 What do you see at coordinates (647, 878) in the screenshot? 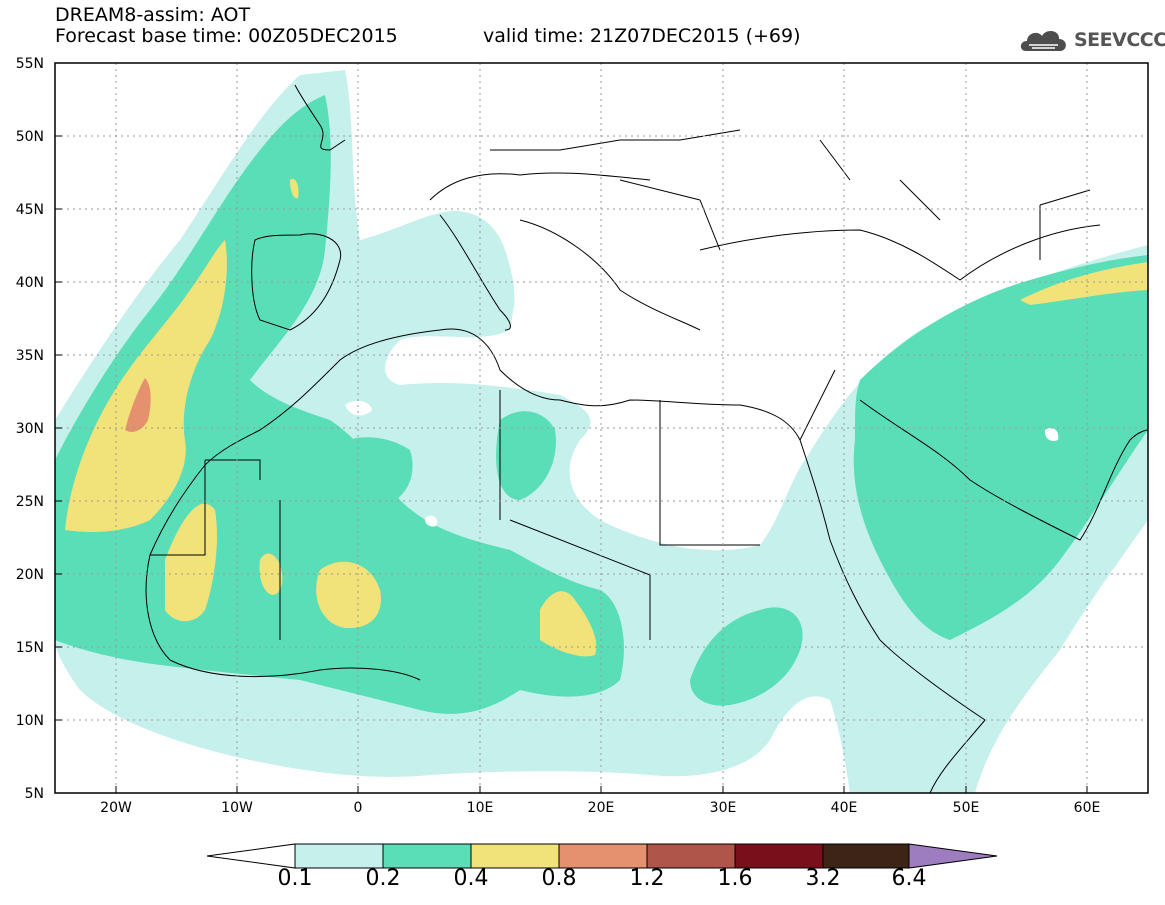
I see `colorbar-label: 1.2` at bounding box center [647, 878].